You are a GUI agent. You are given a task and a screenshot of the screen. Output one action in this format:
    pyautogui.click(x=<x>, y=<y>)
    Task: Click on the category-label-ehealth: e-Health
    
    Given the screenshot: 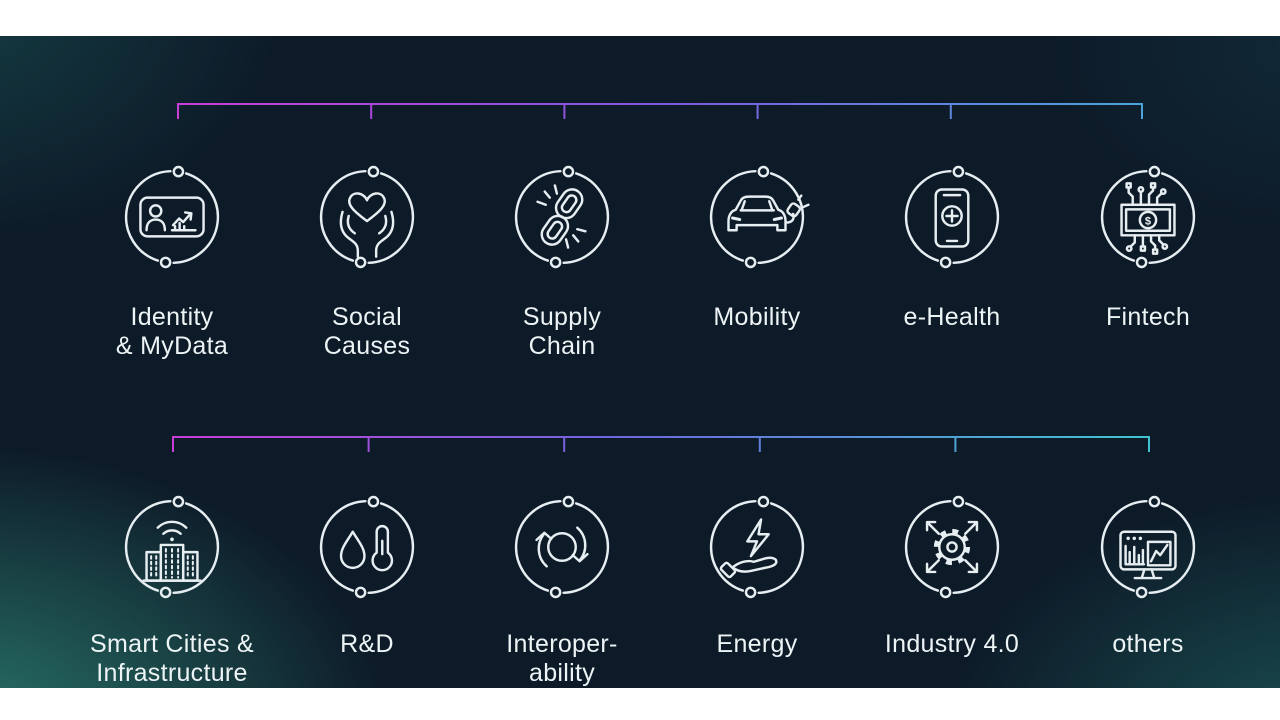 What is the action you would take?
    pyautogui.click(x=952, y=317)
    